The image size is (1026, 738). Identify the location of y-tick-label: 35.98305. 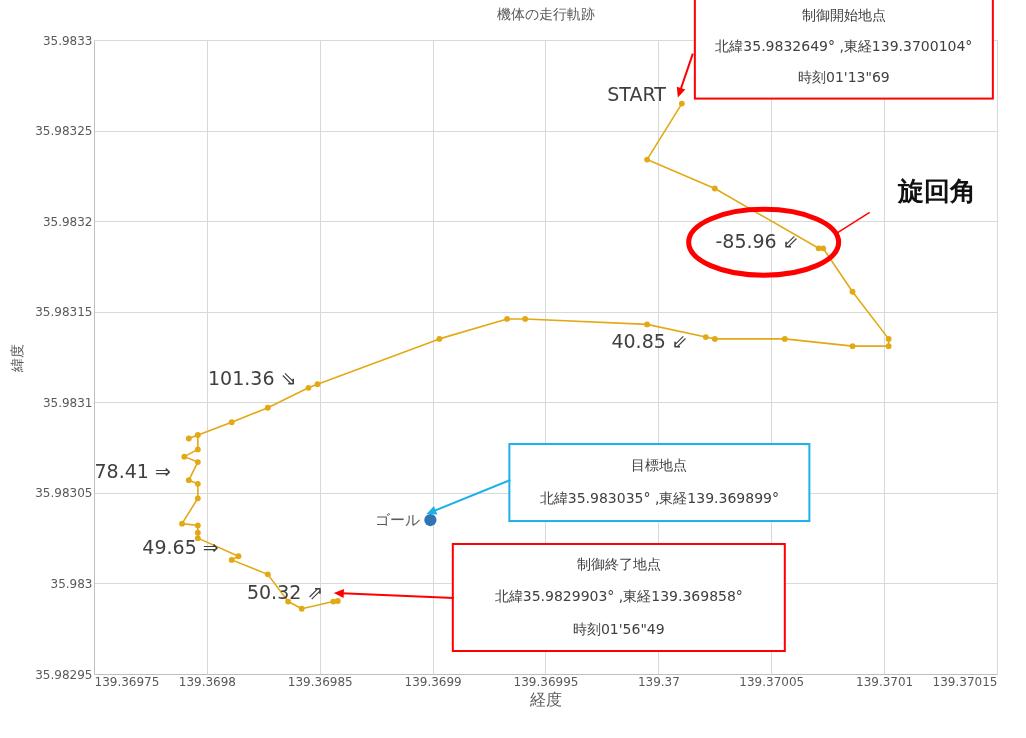
(64, 493).